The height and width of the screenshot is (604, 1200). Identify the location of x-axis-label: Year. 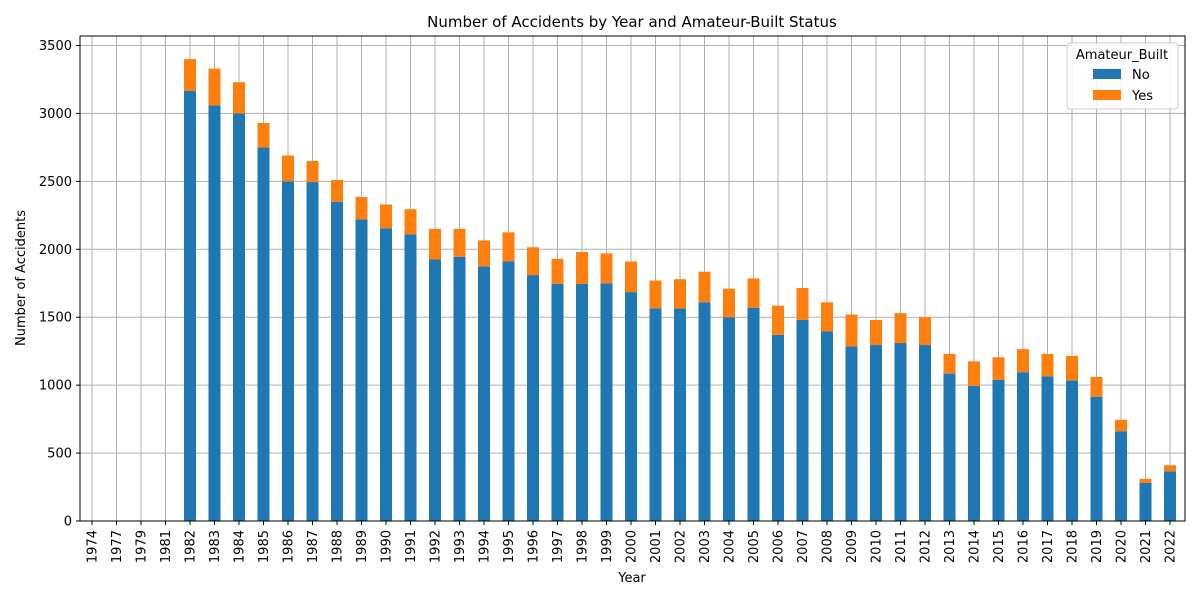
(631, 578).